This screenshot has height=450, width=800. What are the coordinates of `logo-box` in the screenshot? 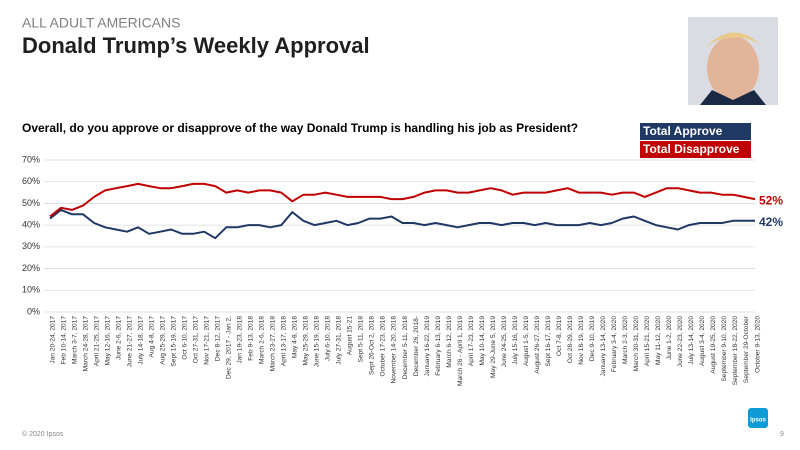 It's located at (758, 418).